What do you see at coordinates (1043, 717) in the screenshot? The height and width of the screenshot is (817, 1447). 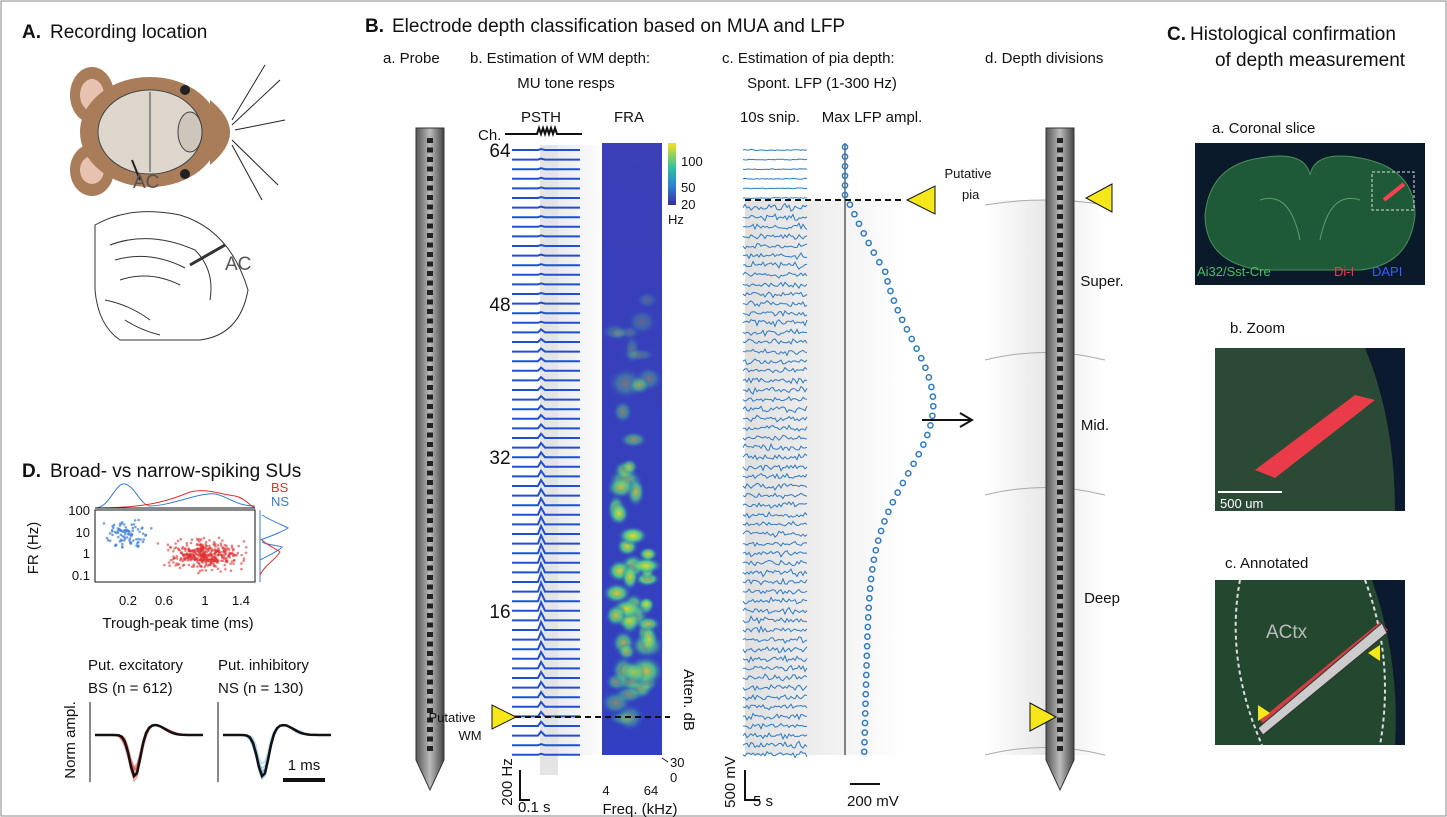 I see `marker-triangle` at bounding box center [1043, 717].